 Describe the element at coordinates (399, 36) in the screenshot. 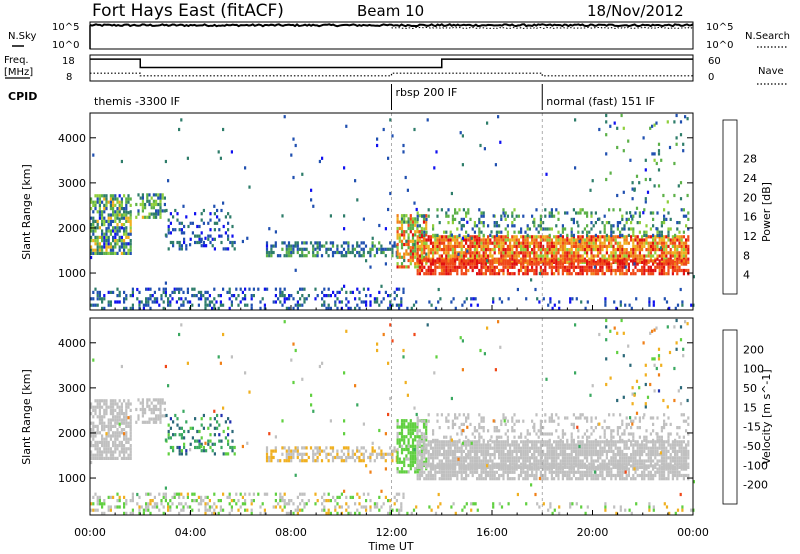

I see `noise-panel: N.Sky 10^5 10^0 10^5 10^0 N.Search` at that location.